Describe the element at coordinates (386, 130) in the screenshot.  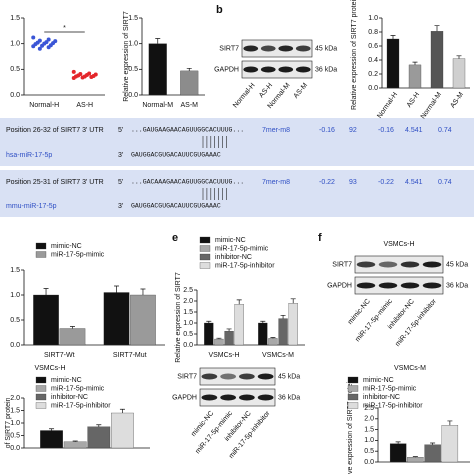
I see `table-cell: -0.16` at that location.